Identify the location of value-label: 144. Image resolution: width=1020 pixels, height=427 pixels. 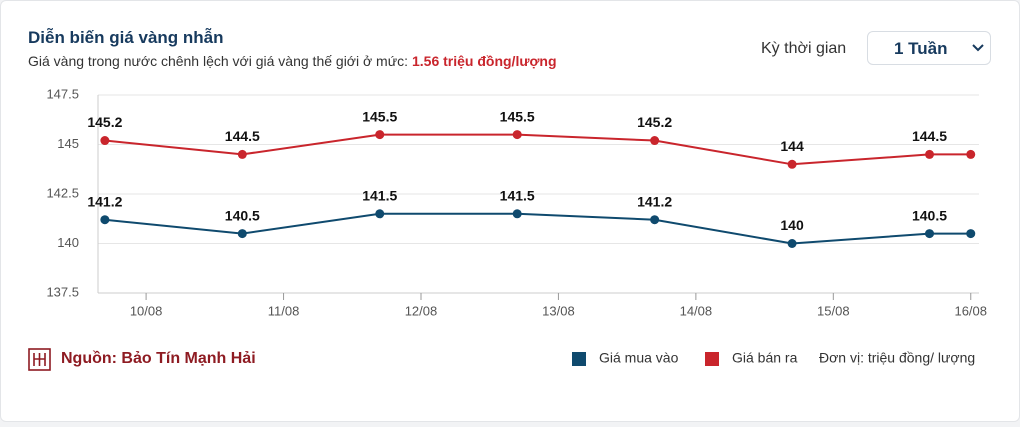
(792, 146).